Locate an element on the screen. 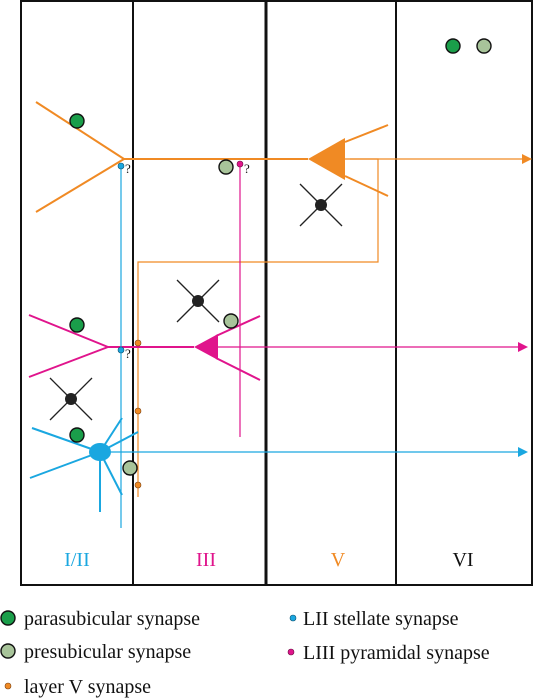  legend-item-liii-pyramidal: LIII pyramidal synapse is located at coordinates (388, 653).